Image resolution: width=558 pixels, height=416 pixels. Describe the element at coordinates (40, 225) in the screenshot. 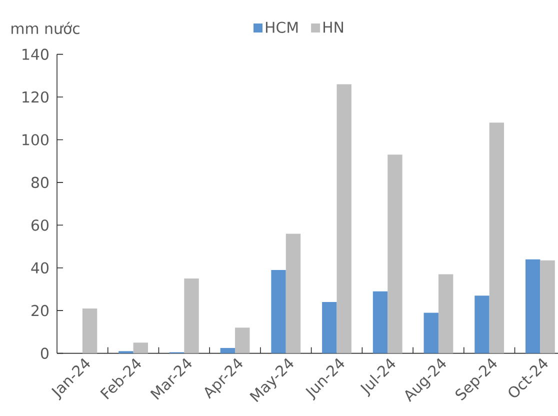

I see `y-tick-label: 60` at that location.